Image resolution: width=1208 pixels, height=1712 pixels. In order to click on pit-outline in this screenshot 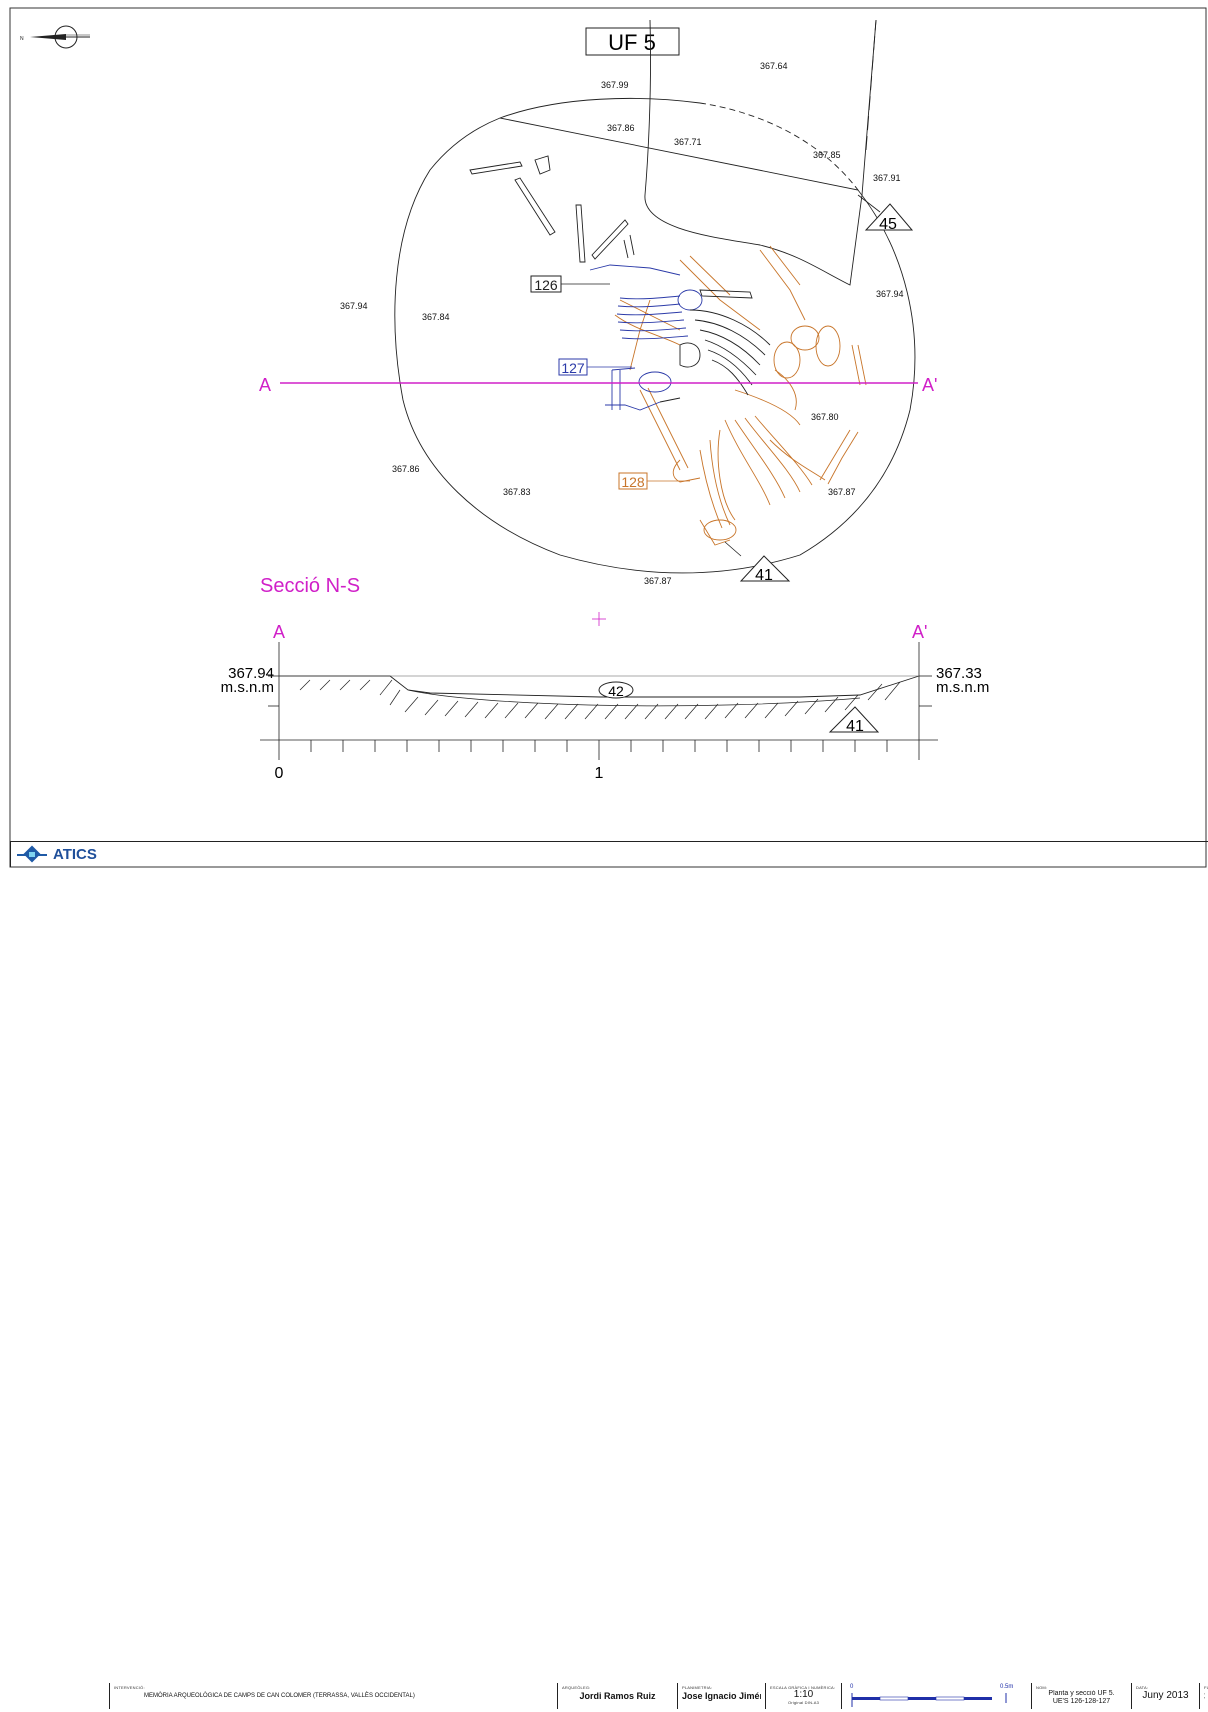, I will do `click(655, 345)`.